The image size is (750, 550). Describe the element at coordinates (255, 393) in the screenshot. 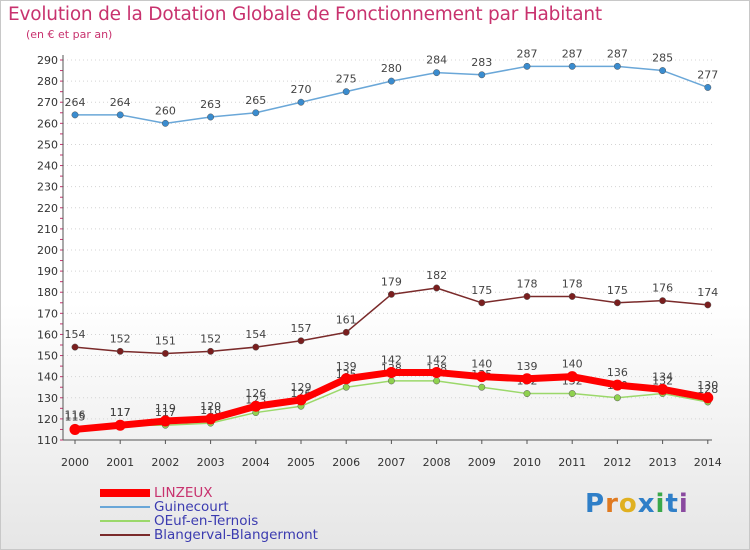

I see `data-label: 126` at that location.